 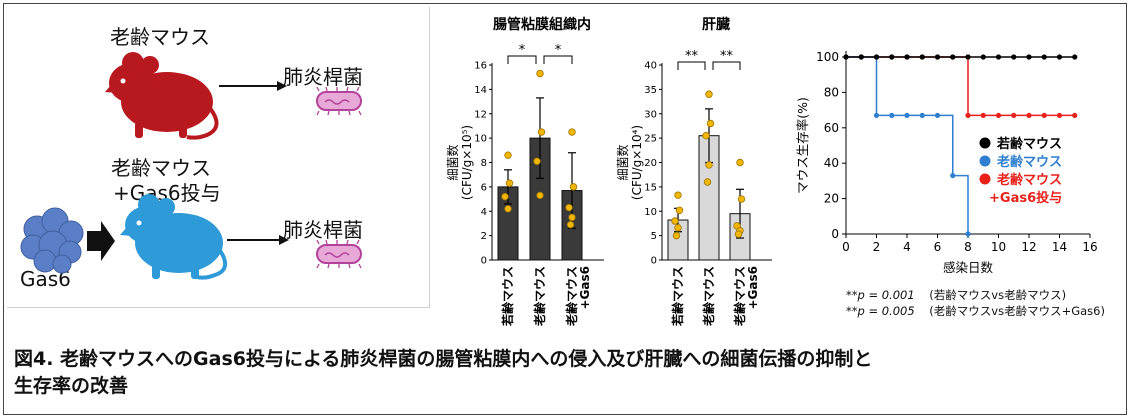 What do you see at coordinates (650, 90) in the screenshot?
I see `y-tick-label: 35` at bounding box center [650, 90].